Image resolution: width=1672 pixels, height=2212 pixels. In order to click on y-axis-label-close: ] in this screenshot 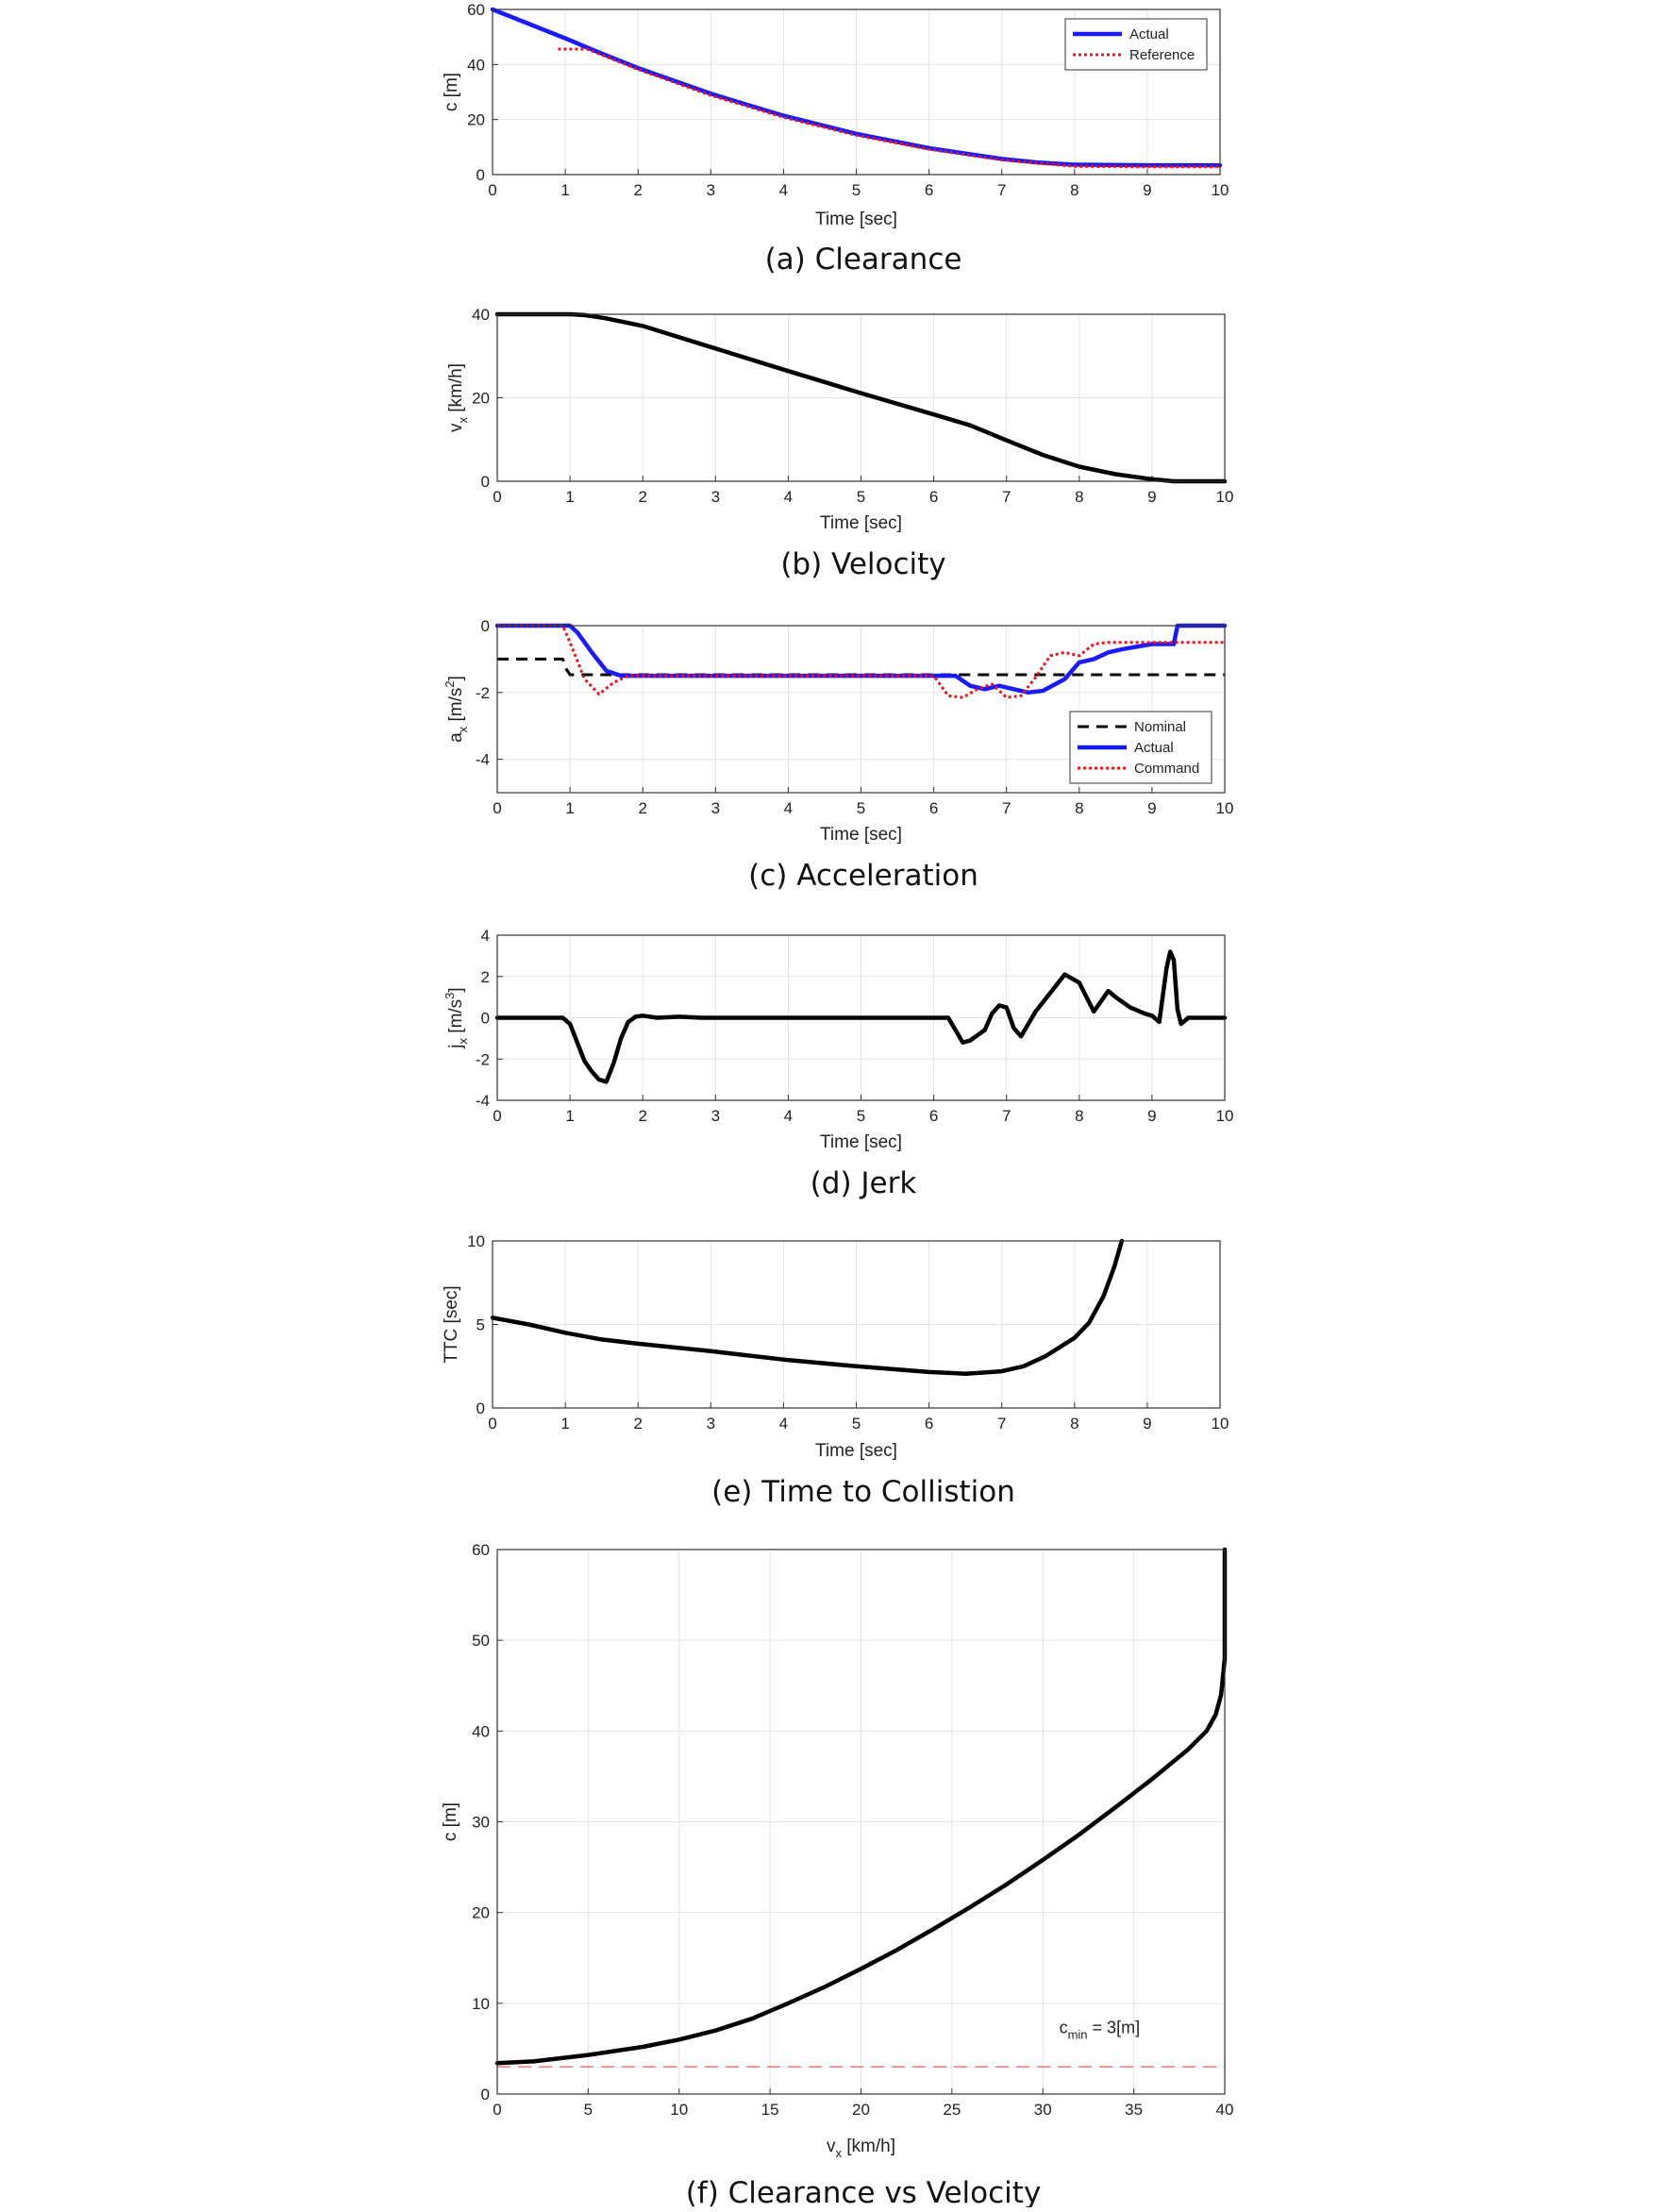, I will do `click(456, 990)`.